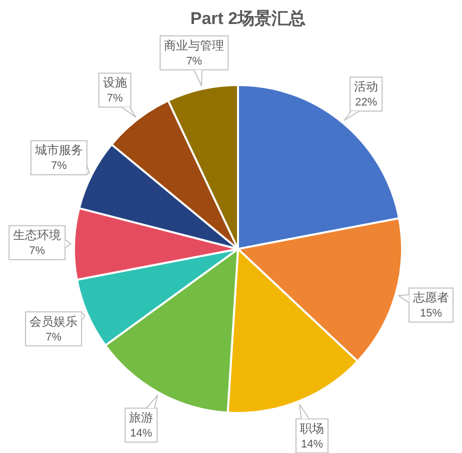 The height and width of the screenshot is (453, 462). What do you see at coordinates (114, 83) in the screenshot?
I see `slice-label: 设施` at bounding box center [114, 83].